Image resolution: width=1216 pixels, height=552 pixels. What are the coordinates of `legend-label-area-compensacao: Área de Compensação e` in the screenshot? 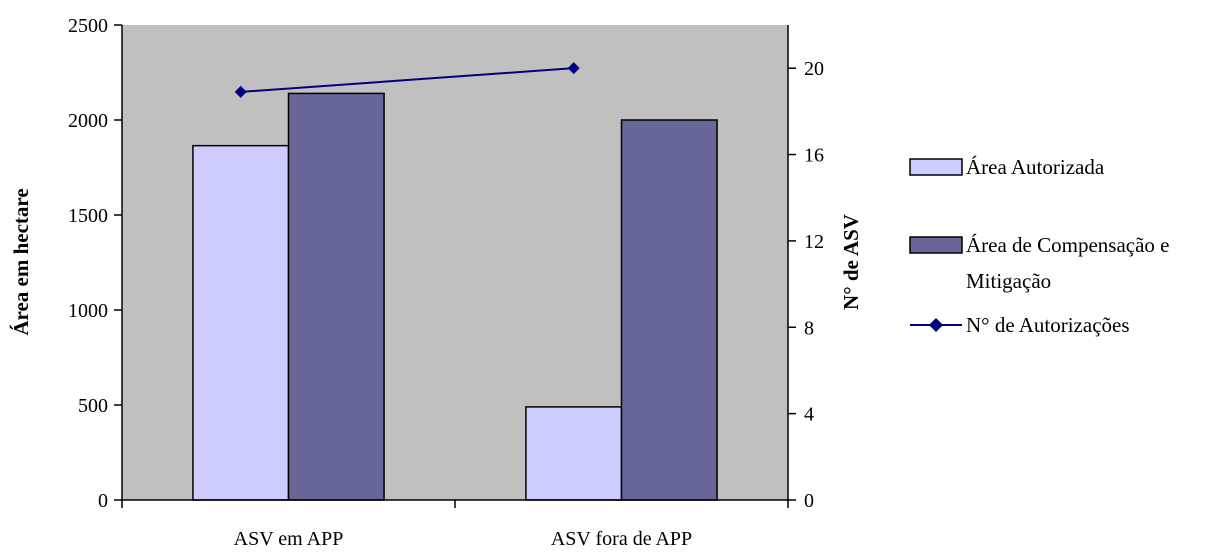 It's located at (1068, 245).